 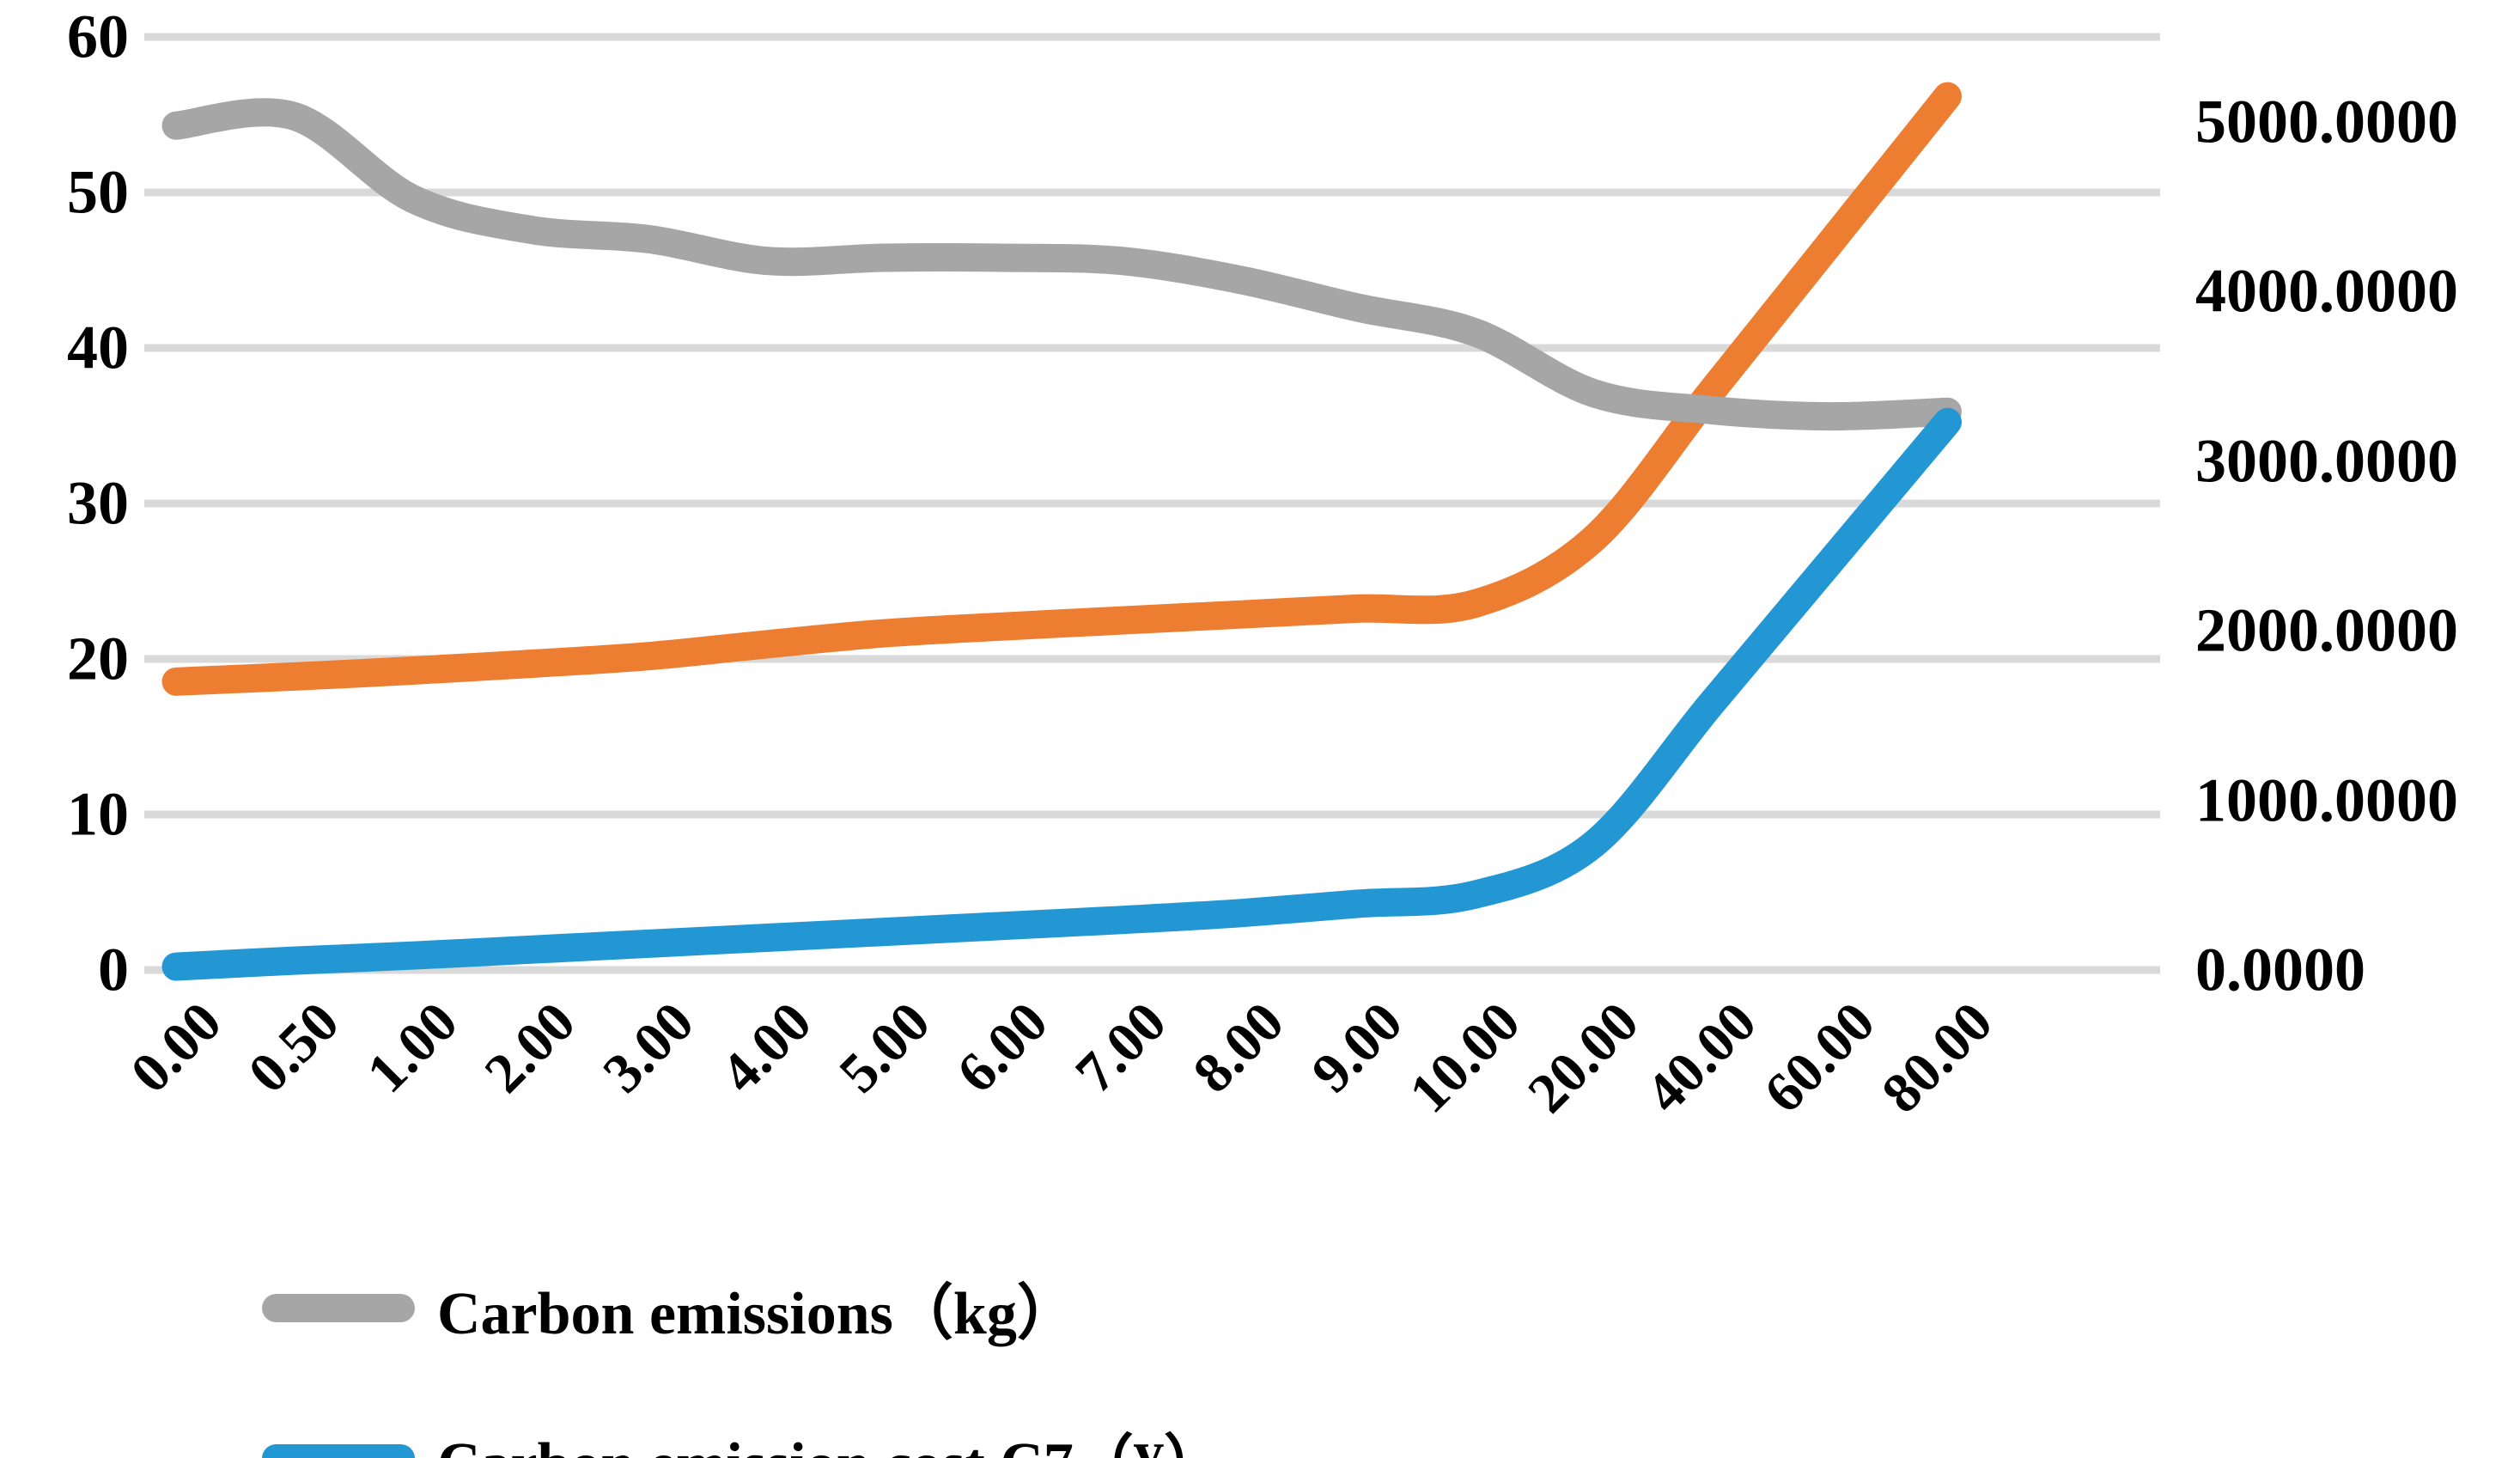 What do you see at coordinates (339, 1308) in the screenshot?
I see `legend-swatch-gray` at bounding box center [339, 1308].